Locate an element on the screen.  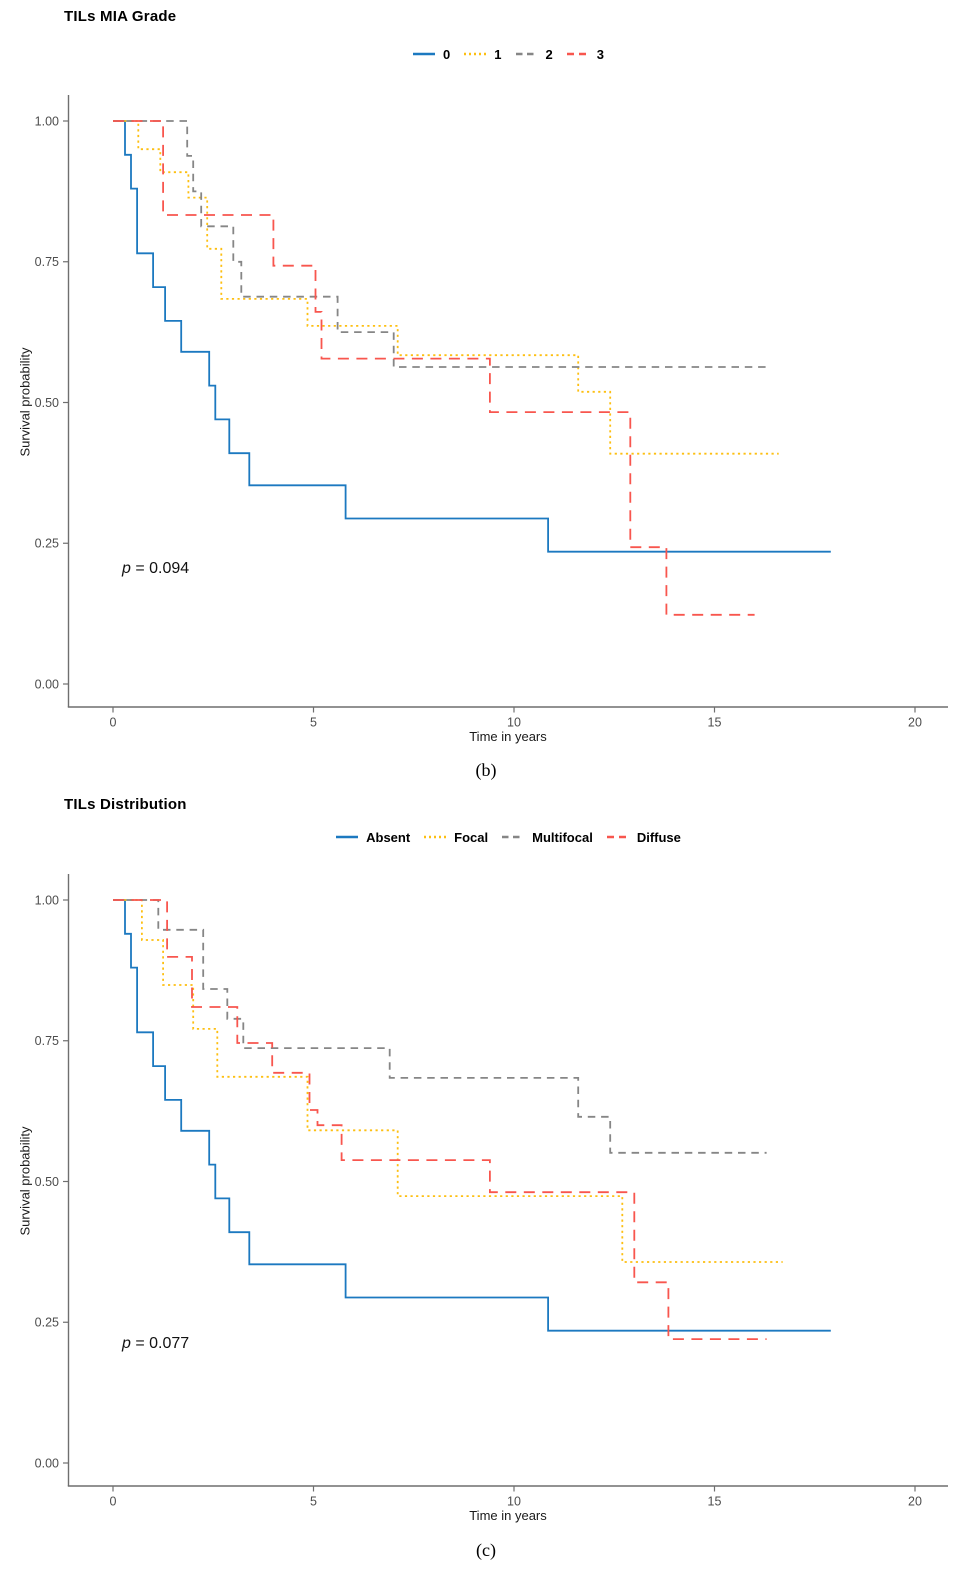
km-curve-c-Multifocal is located at coordinates (440, 1026).